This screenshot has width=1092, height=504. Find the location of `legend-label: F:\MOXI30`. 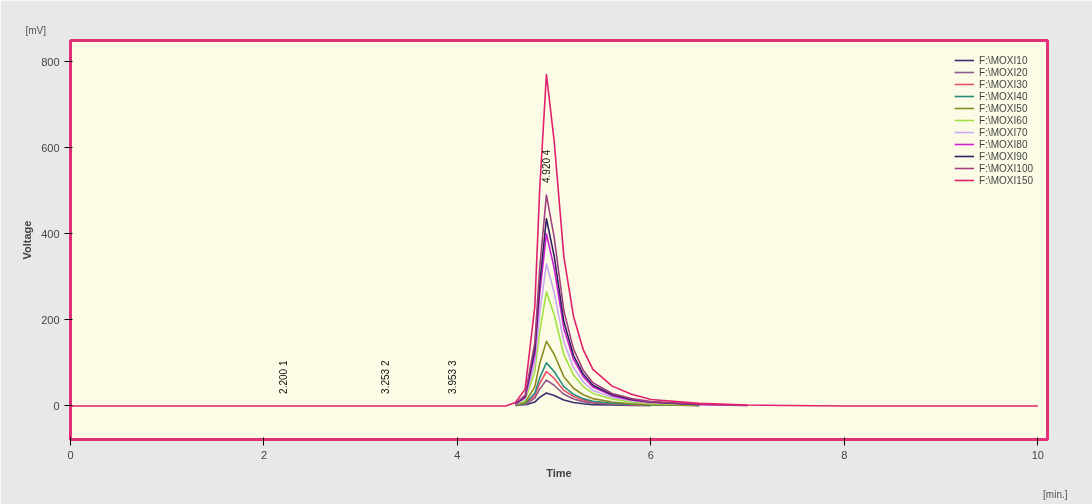

legend-label: F:\MOXI30 is located at coordinates (1003, 84).